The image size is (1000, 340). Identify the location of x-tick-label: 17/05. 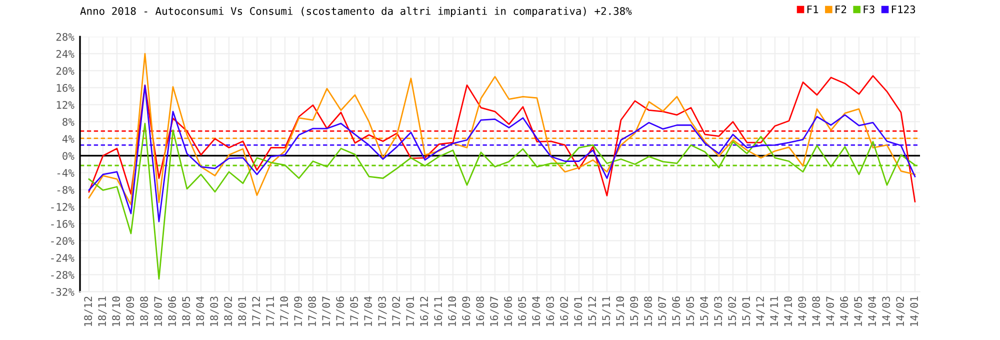
(354, 311).